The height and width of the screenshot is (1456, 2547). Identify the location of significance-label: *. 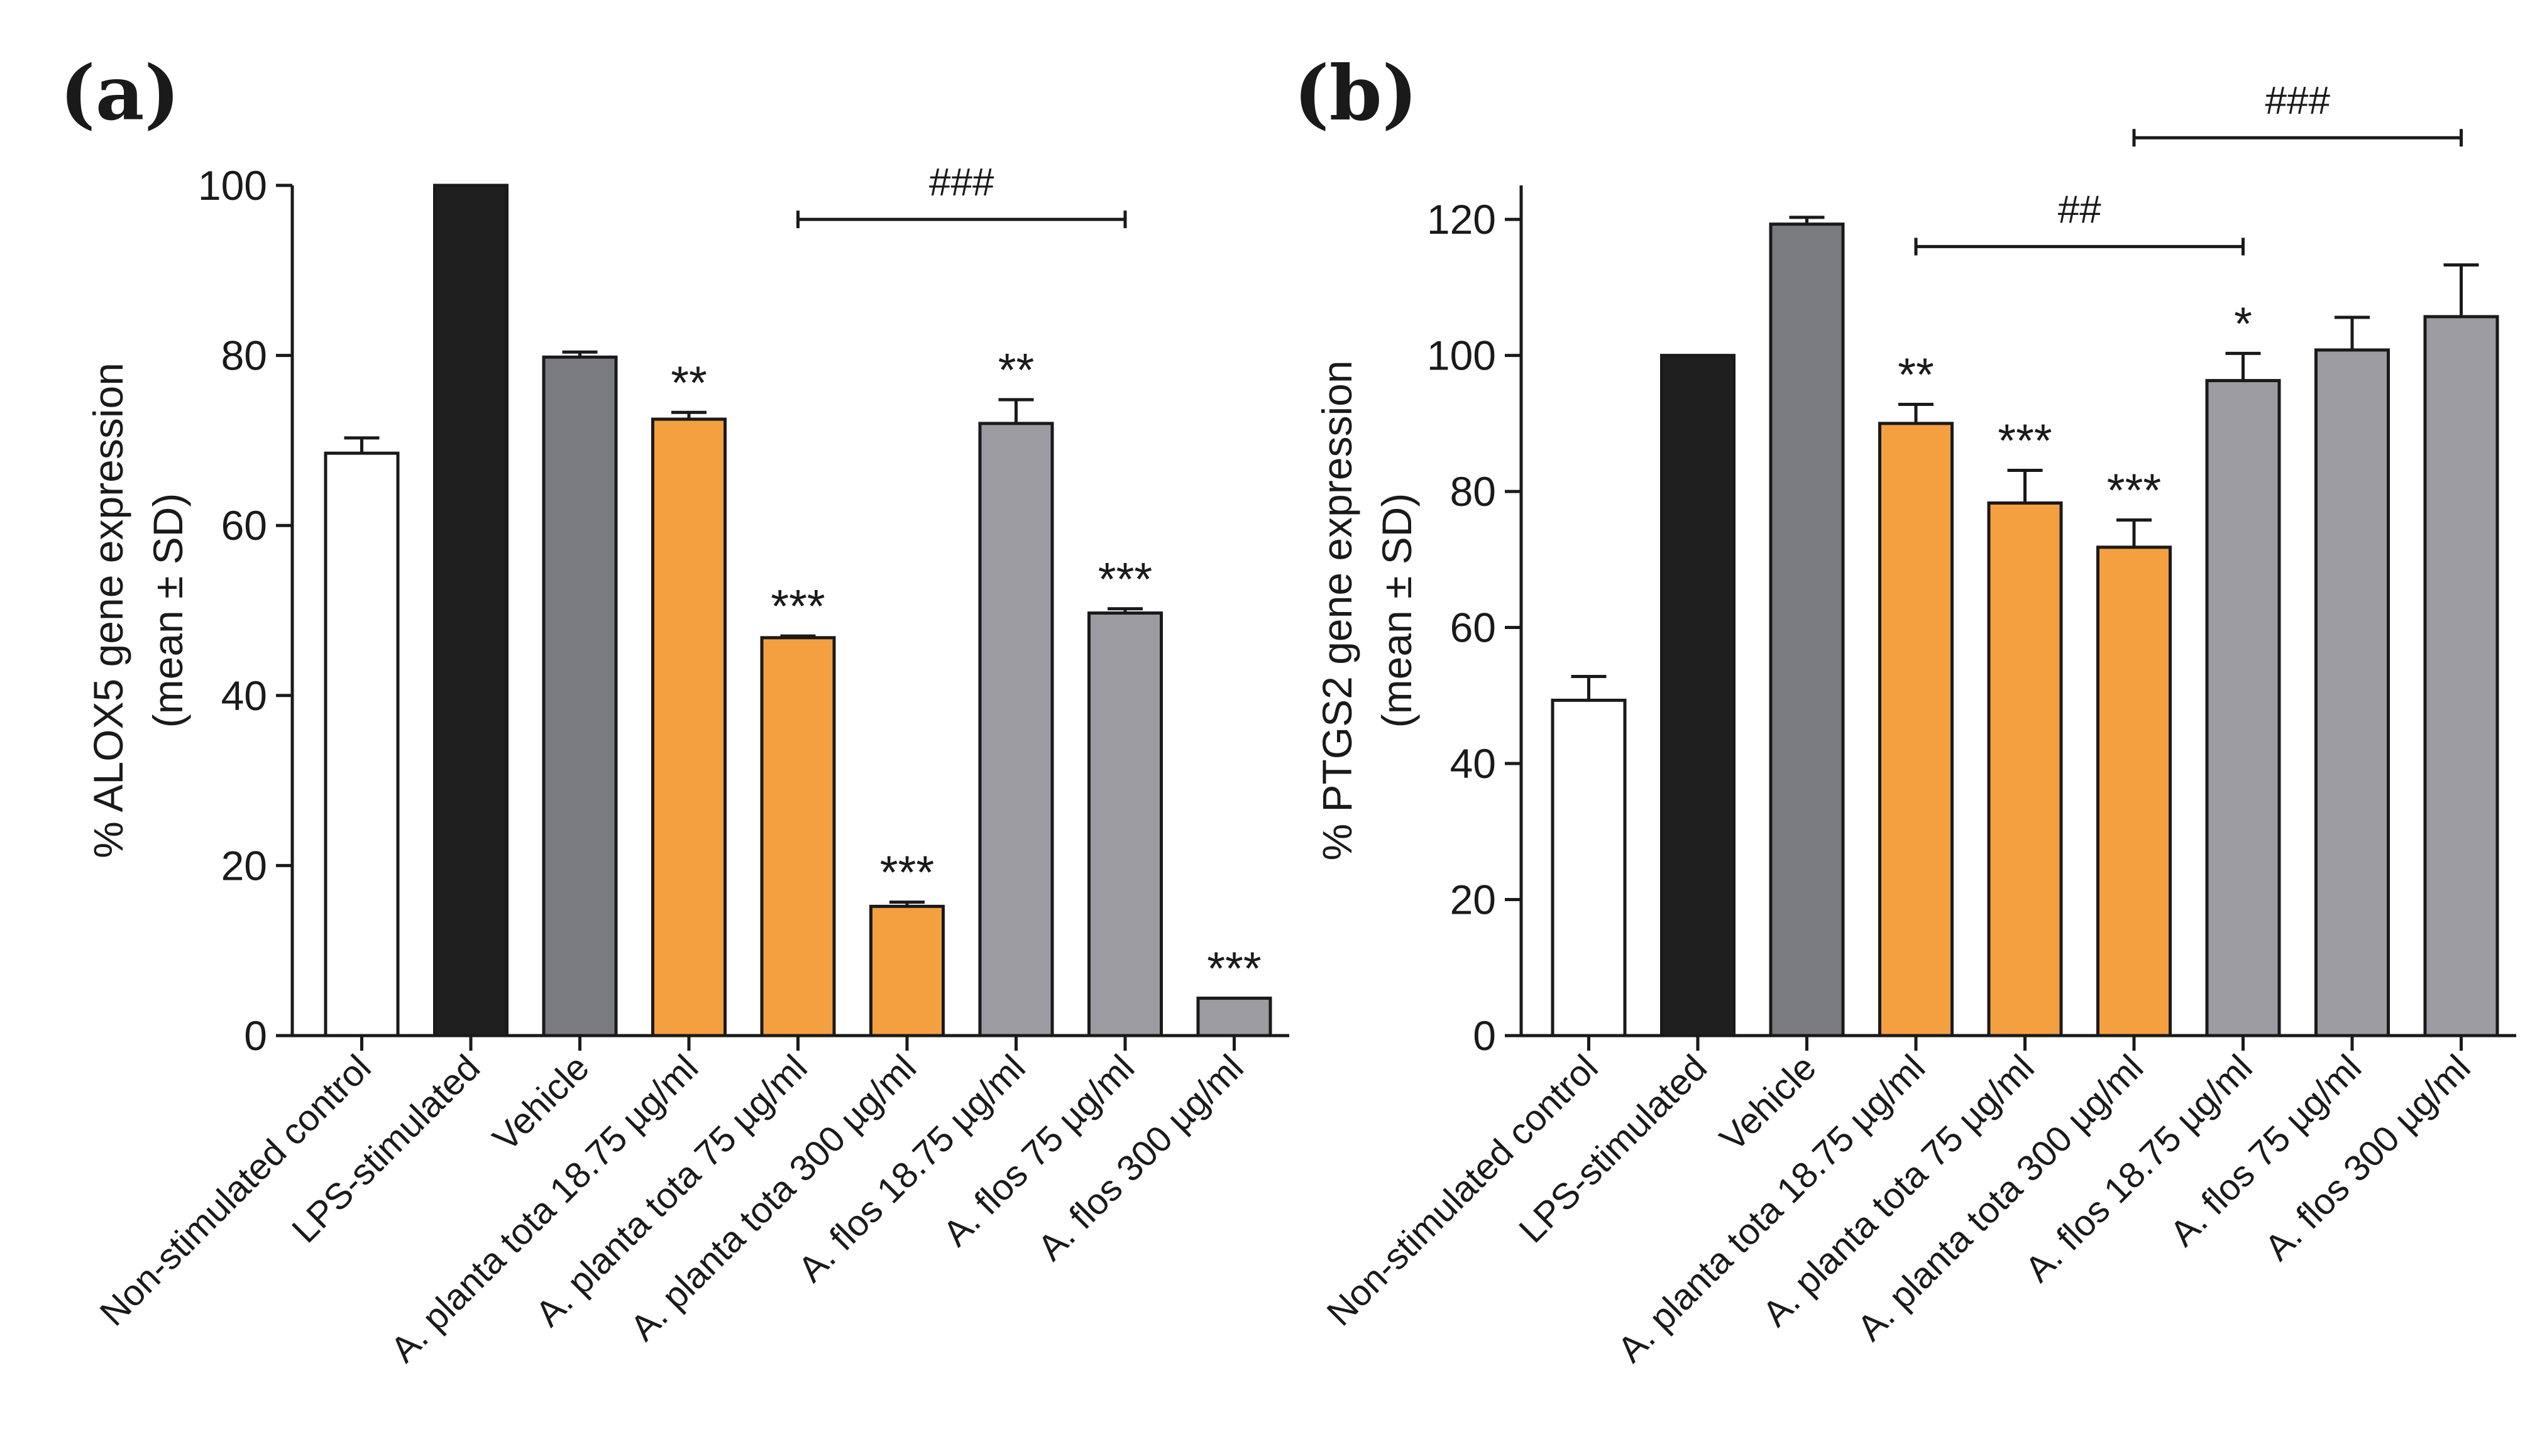
(2243, 323).